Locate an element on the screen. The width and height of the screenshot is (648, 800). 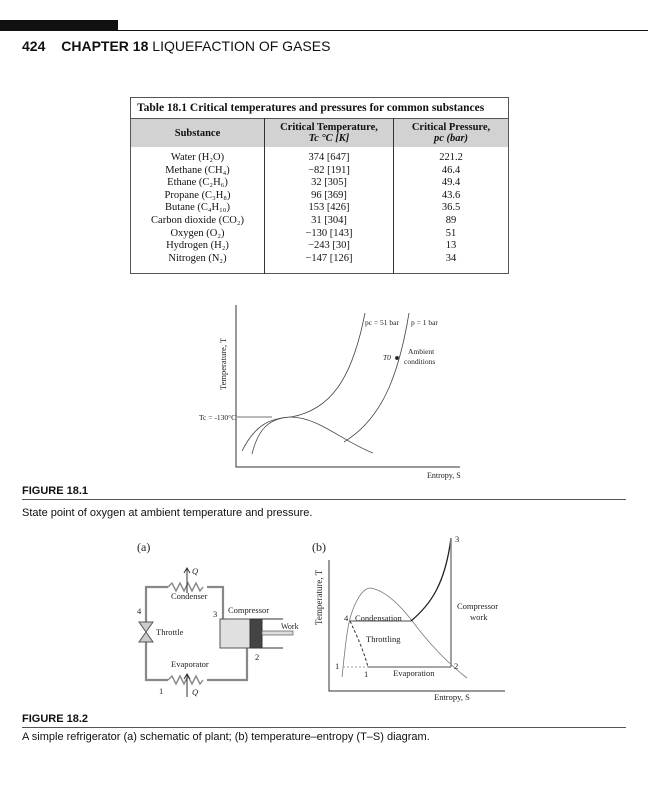
inner-curve is located at coordinates (271, 435).